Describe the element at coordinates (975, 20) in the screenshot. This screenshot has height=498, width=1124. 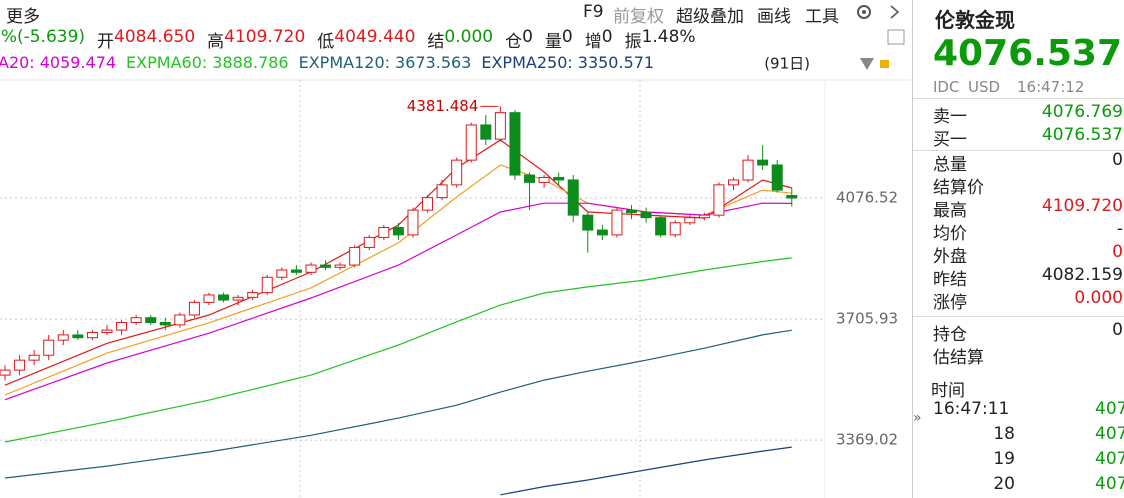
I see `quote-title: 伦敦金现` at that location.